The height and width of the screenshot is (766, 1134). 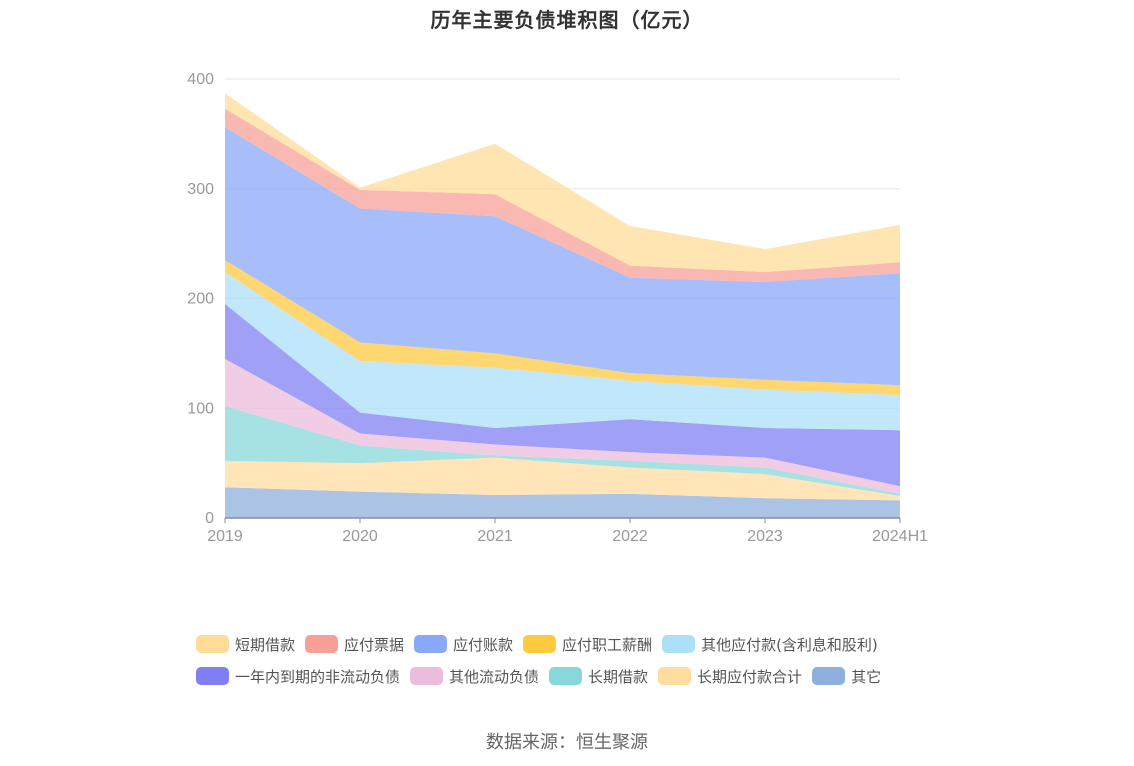 What do you see at coordinates (200, 299) in the screenshot?
I see `y-tick-label: 200` at bounding box center [200, 299].